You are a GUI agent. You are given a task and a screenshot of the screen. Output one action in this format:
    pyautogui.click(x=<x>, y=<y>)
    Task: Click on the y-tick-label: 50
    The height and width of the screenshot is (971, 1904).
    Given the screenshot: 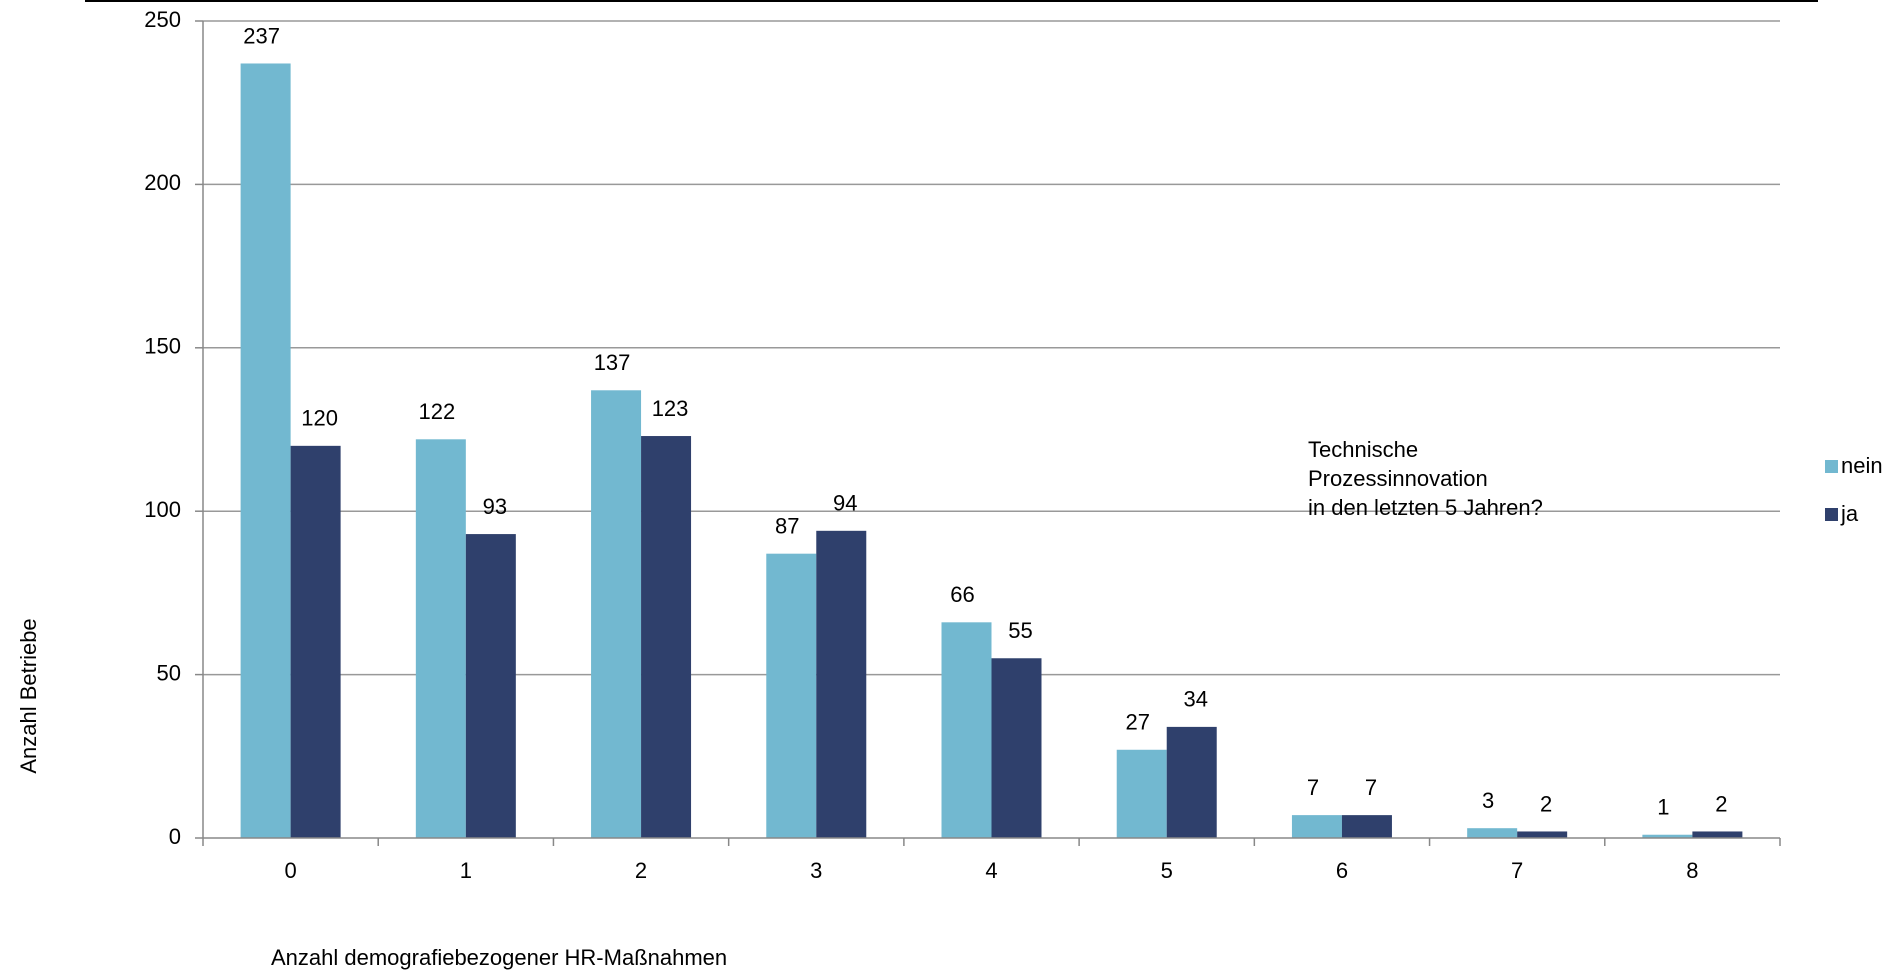 What is the action you would take?
    pyautogui.click(x=169, y=672)
    